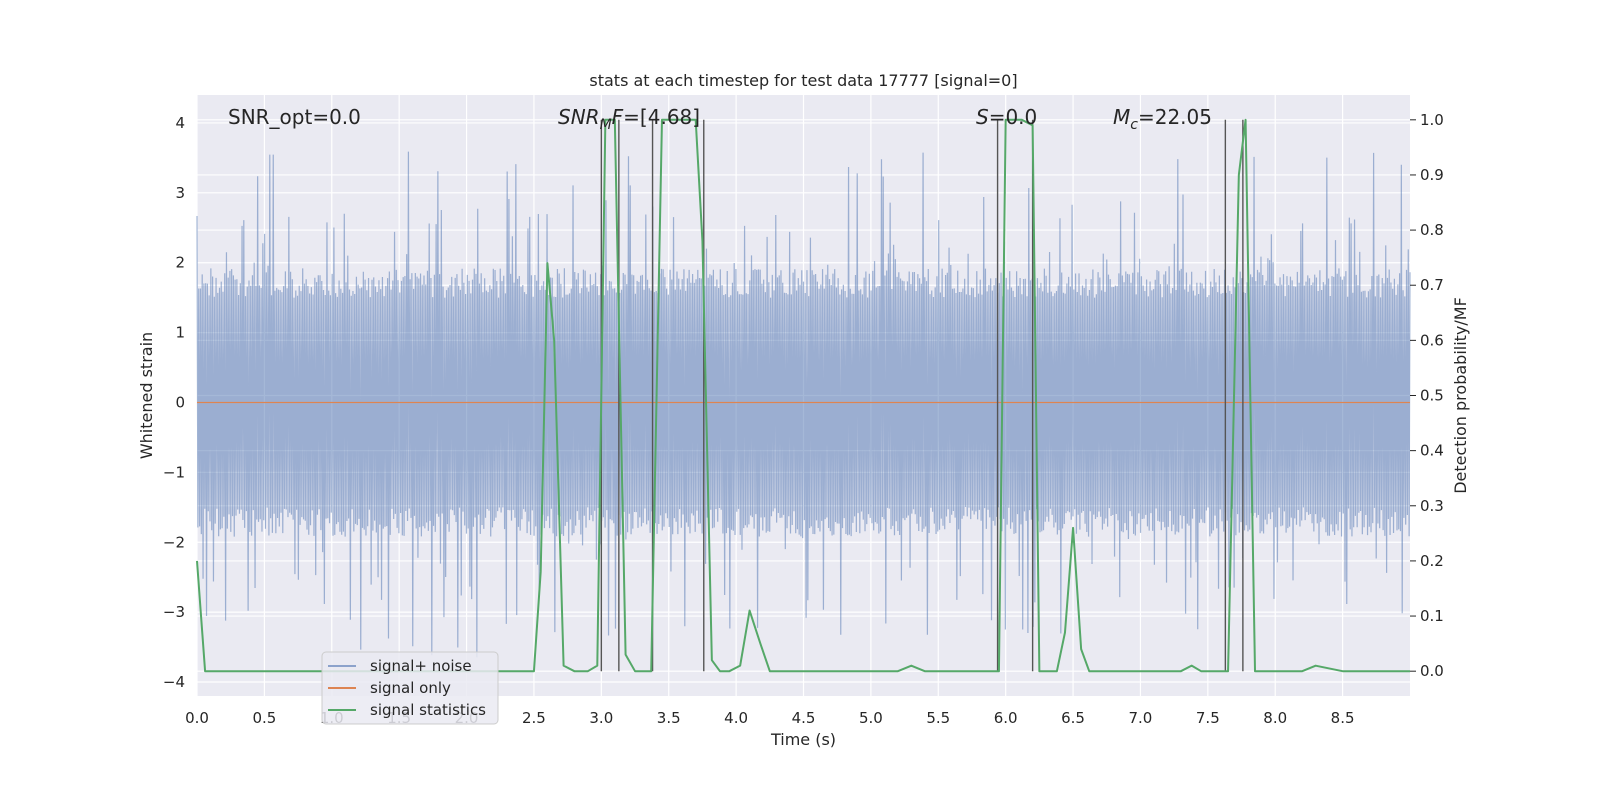 The width and height of the screenshot is (1600, 800). I want to click on y2-tick-label: 0.2, so click(1432, 561).